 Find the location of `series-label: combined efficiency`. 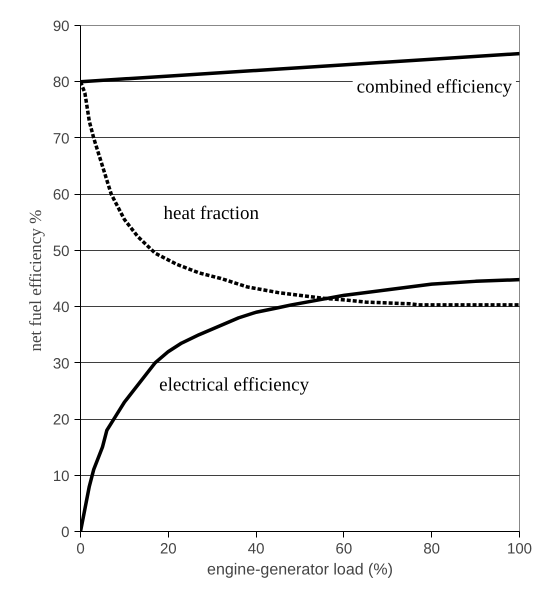

series-label: combined efficiency is located at coordinates (434, 87).